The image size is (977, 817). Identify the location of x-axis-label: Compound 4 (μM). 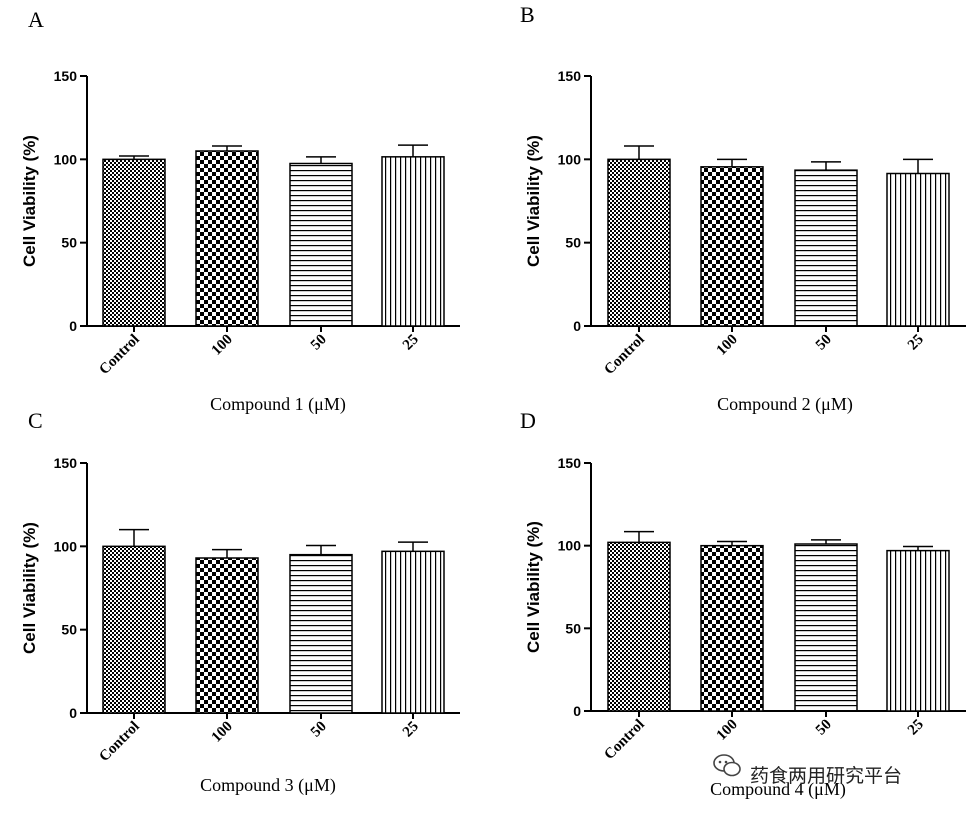
(778, 789).